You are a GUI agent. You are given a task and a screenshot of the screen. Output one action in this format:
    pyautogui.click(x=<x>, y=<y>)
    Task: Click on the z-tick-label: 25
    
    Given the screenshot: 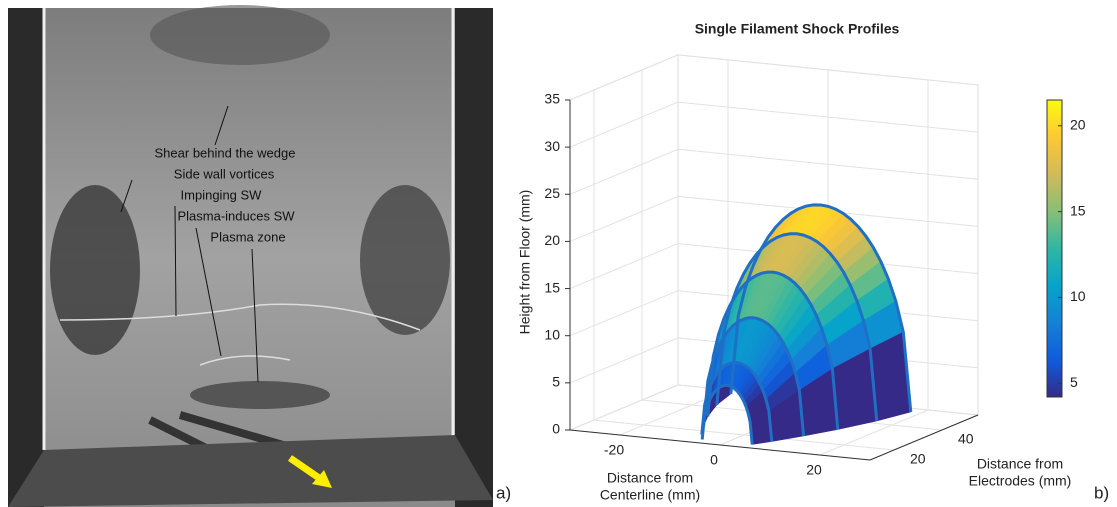 What is the action you would take?
    pyautogui.click(x=552, y=193)
    